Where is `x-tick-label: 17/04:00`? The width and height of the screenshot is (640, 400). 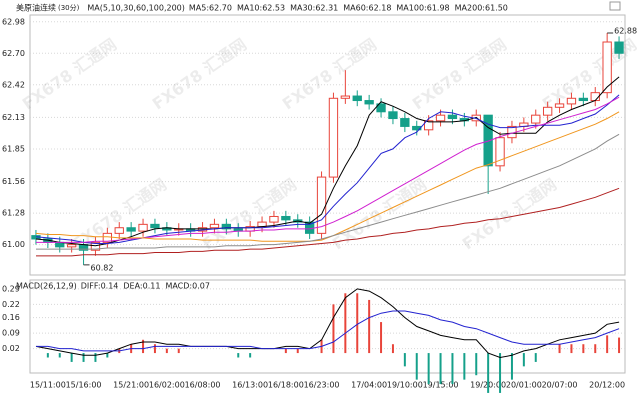 x-tick-label: 17/04:00 is located at coordinates (369, 385).